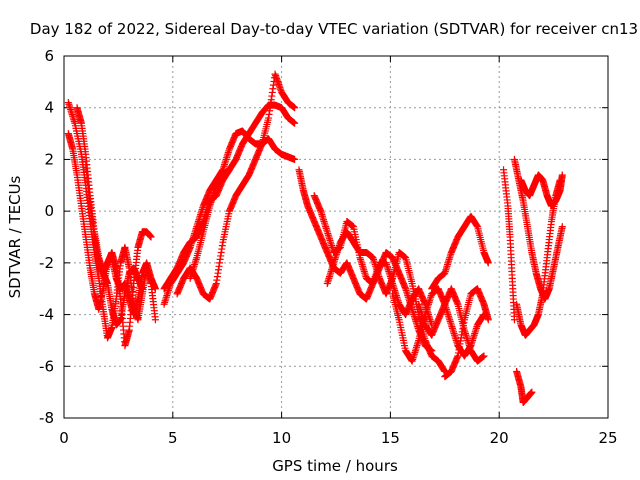  What do you see at coordinates (390, 438) in the screenshot?
I see `x-tick-label: 15` at bounding box center [390, 438].